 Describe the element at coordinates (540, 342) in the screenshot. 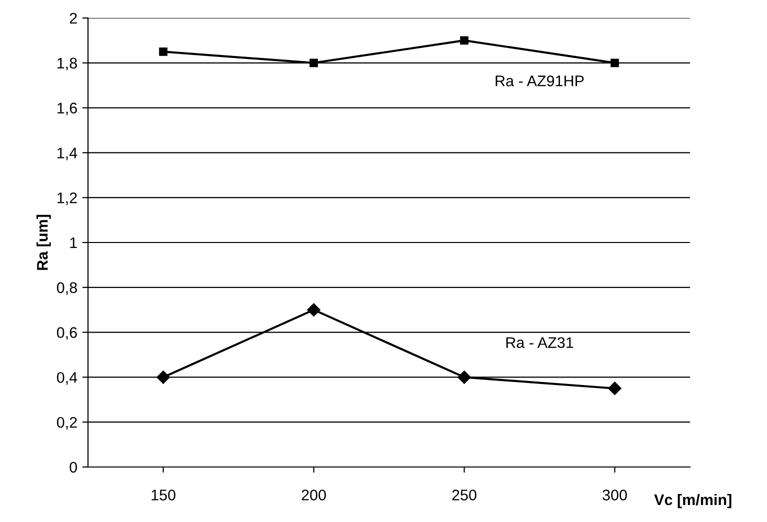

I see `text: Ra - AZ31` at that location.